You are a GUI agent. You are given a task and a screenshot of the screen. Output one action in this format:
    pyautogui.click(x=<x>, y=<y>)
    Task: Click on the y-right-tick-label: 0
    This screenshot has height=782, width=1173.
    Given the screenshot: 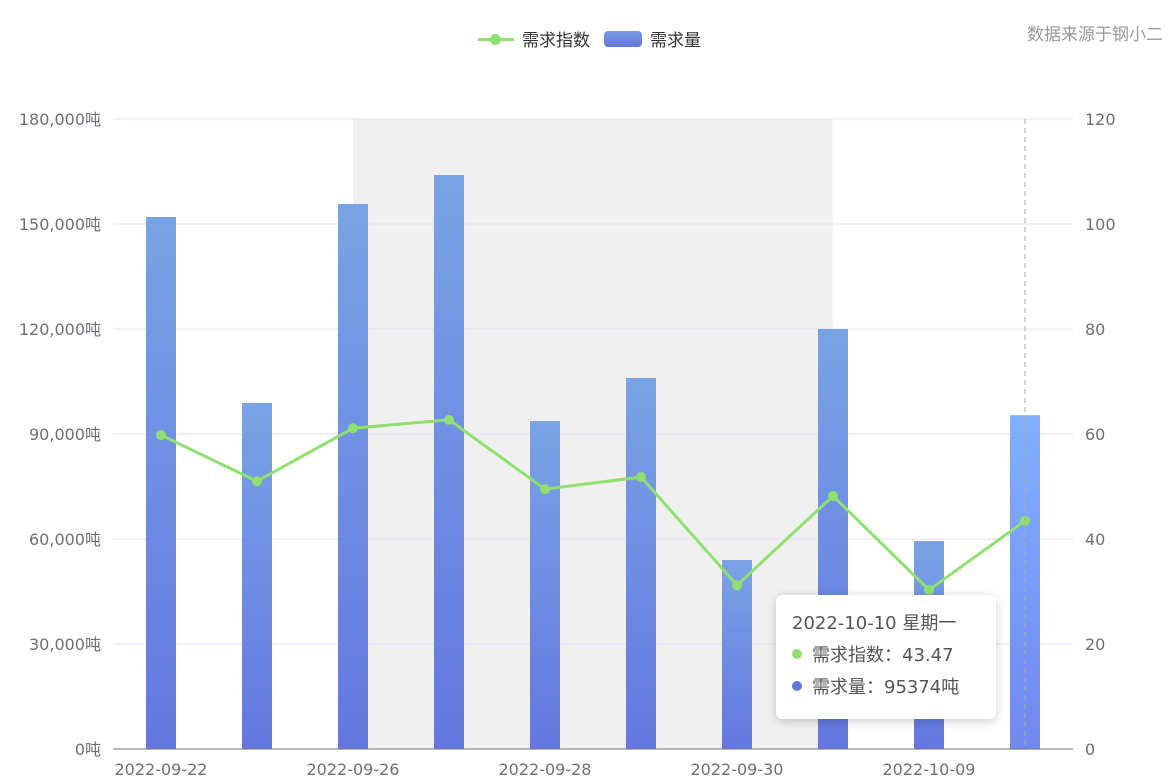 What is the action you would take?
    pyautogui.click(x=1090, y=749)
    